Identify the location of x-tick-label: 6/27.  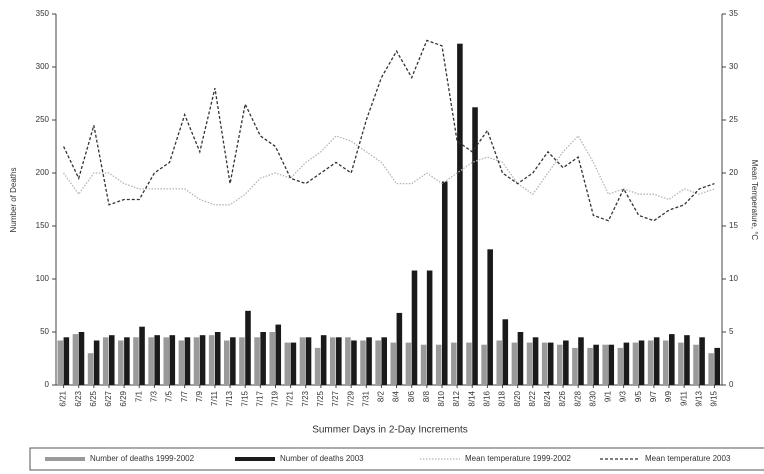
(108, 398).